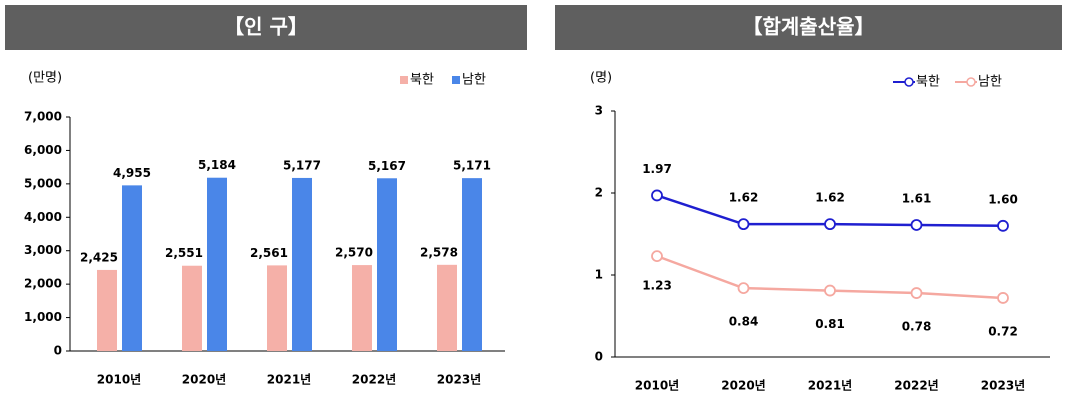 The image size is (1065, 411). Describe the element at coordinates (744, 322) in the screenshot. I see `data-label: 0.84` at that location.